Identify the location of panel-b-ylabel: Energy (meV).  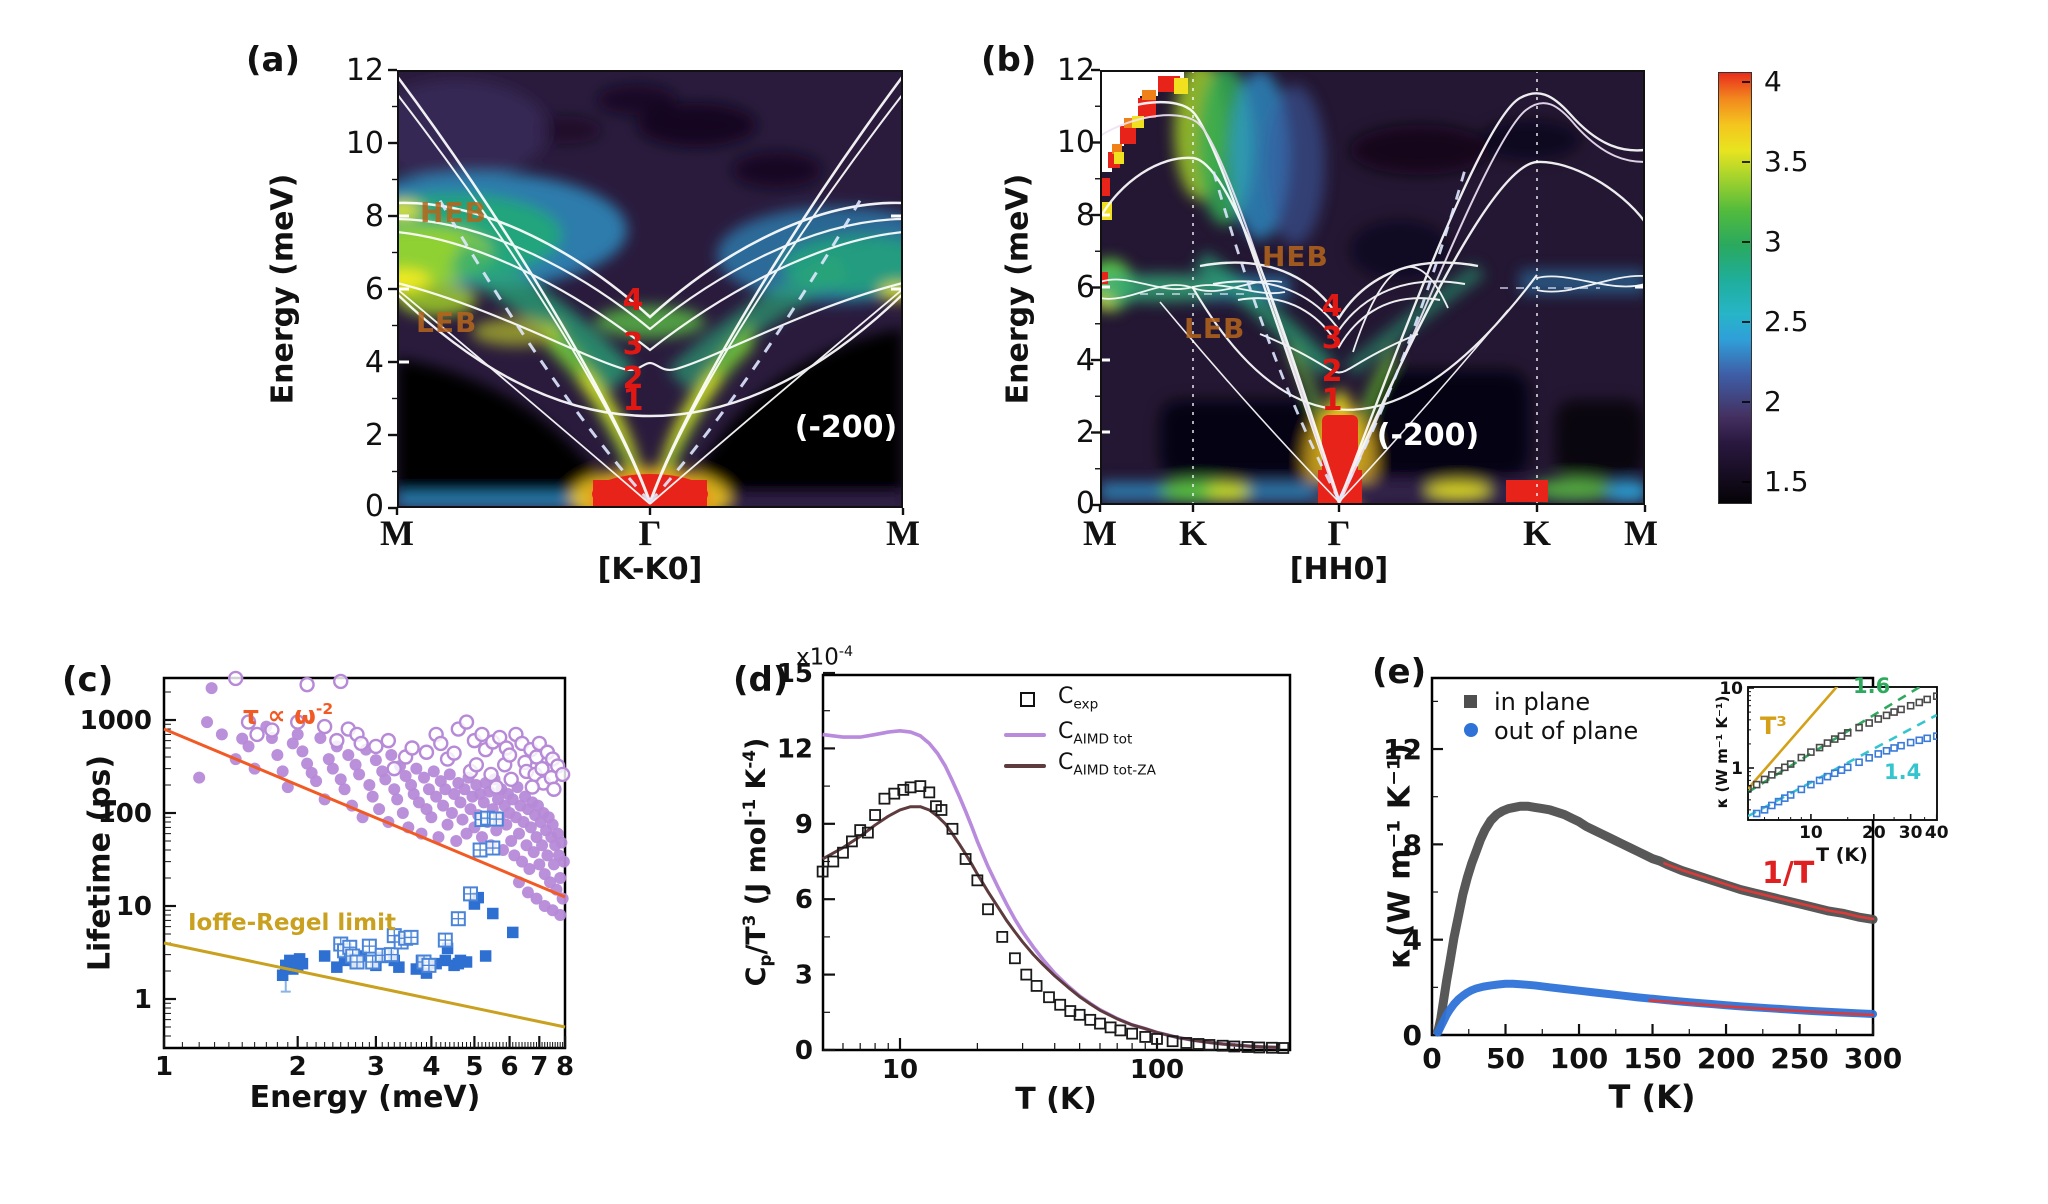
(1018, 289).